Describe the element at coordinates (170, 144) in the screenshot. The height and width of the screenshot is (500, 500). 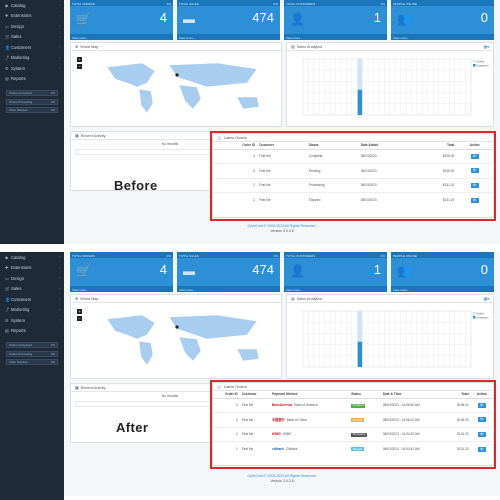
I see `recent-activity-empty: No results!` at that location.